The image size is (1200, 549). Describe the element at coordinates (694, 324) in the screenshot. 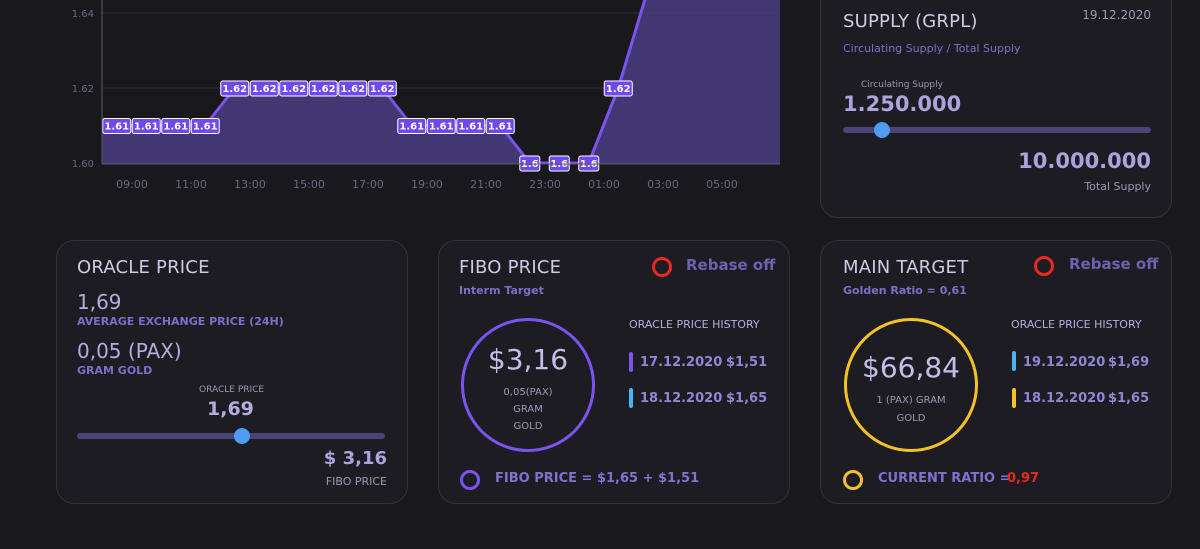

I see `fibo-history-title: ORACLE PRICE HISTORY` at that location.